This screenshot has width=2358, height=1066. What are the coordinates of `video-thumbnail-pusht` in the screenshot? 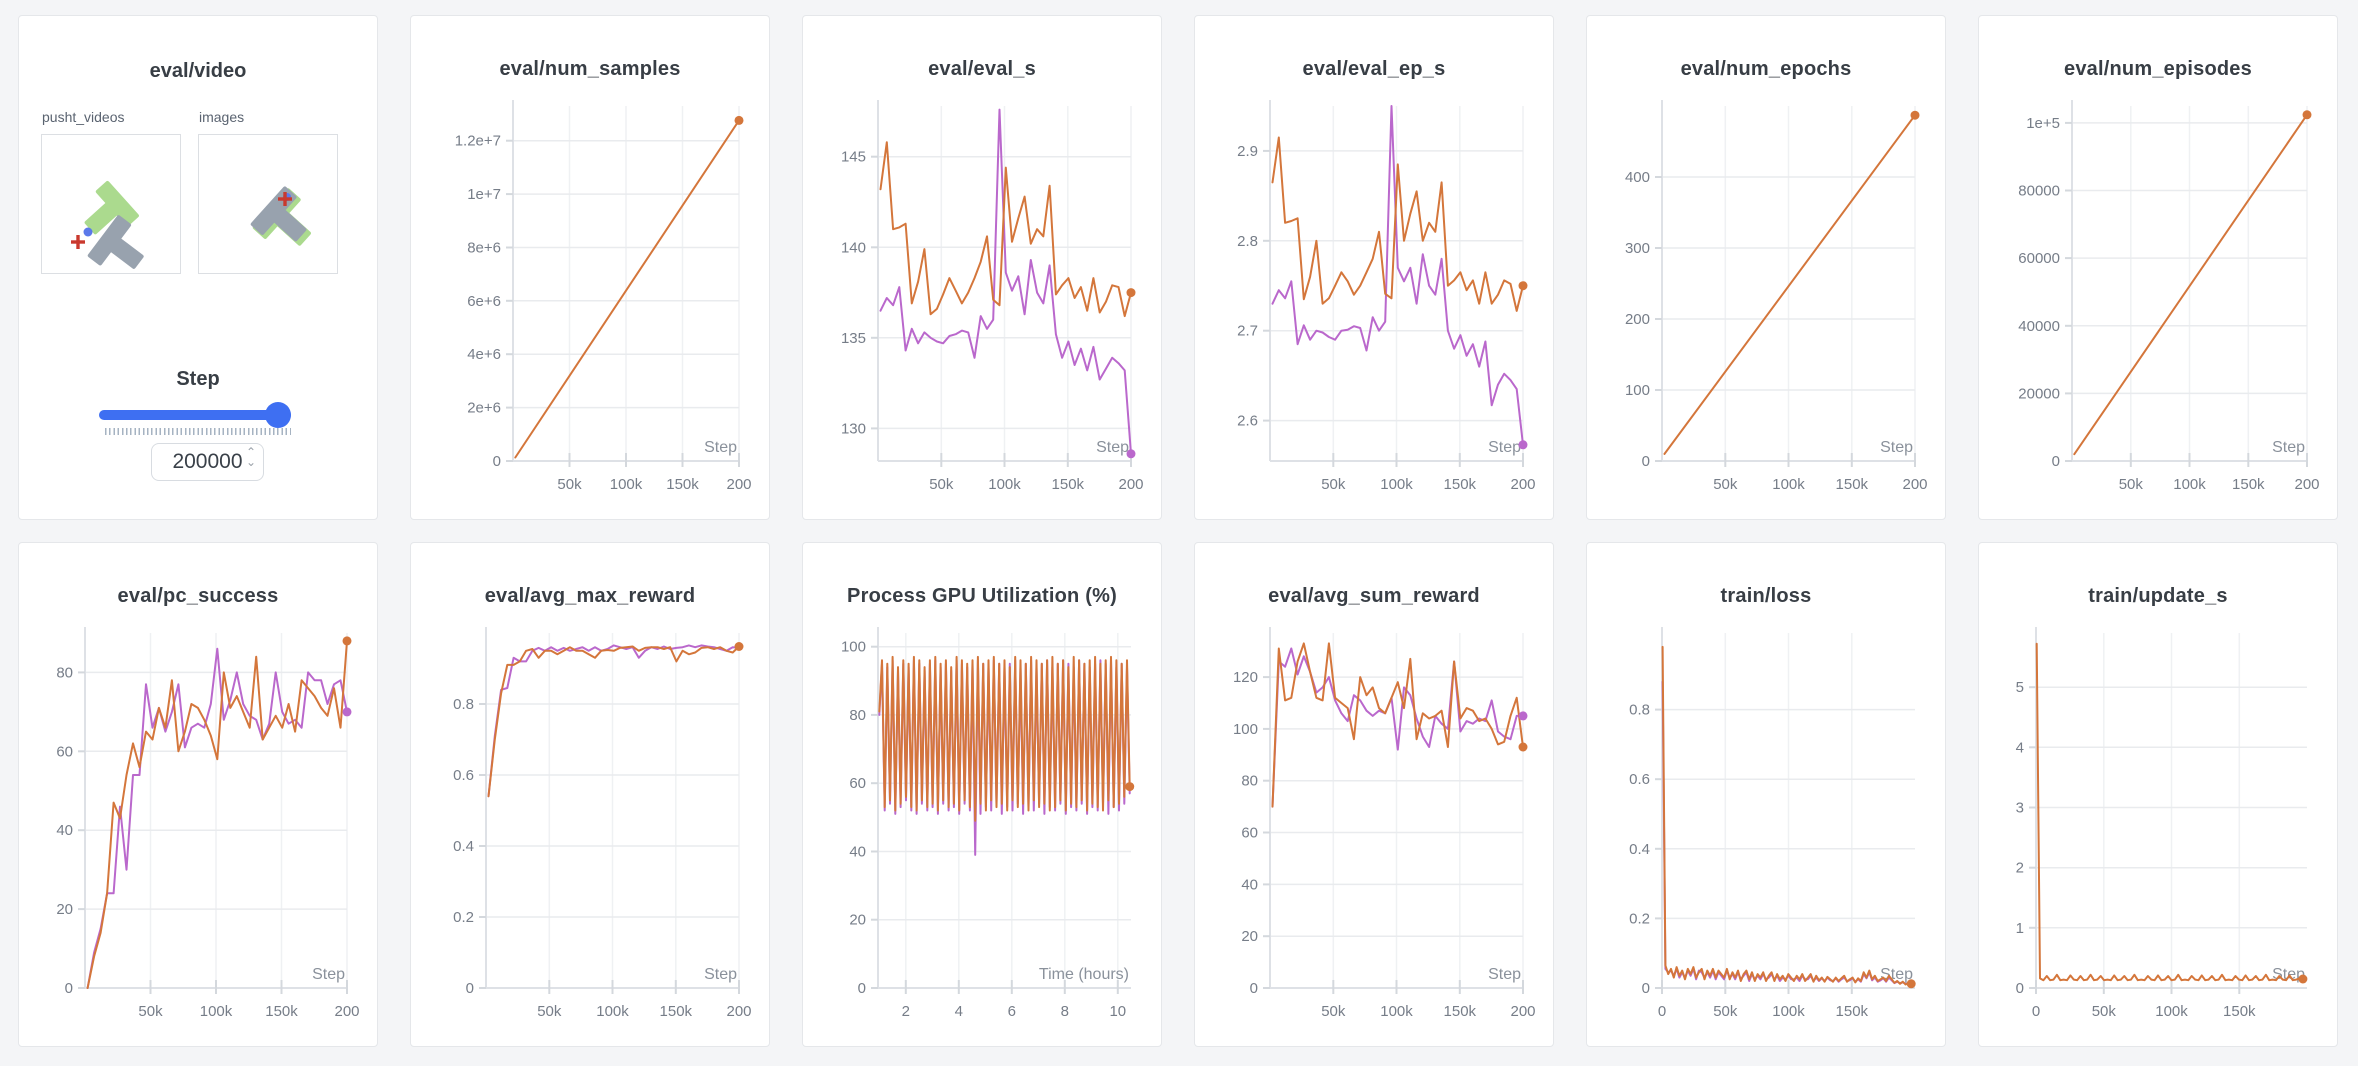 It's located at (111, 204).